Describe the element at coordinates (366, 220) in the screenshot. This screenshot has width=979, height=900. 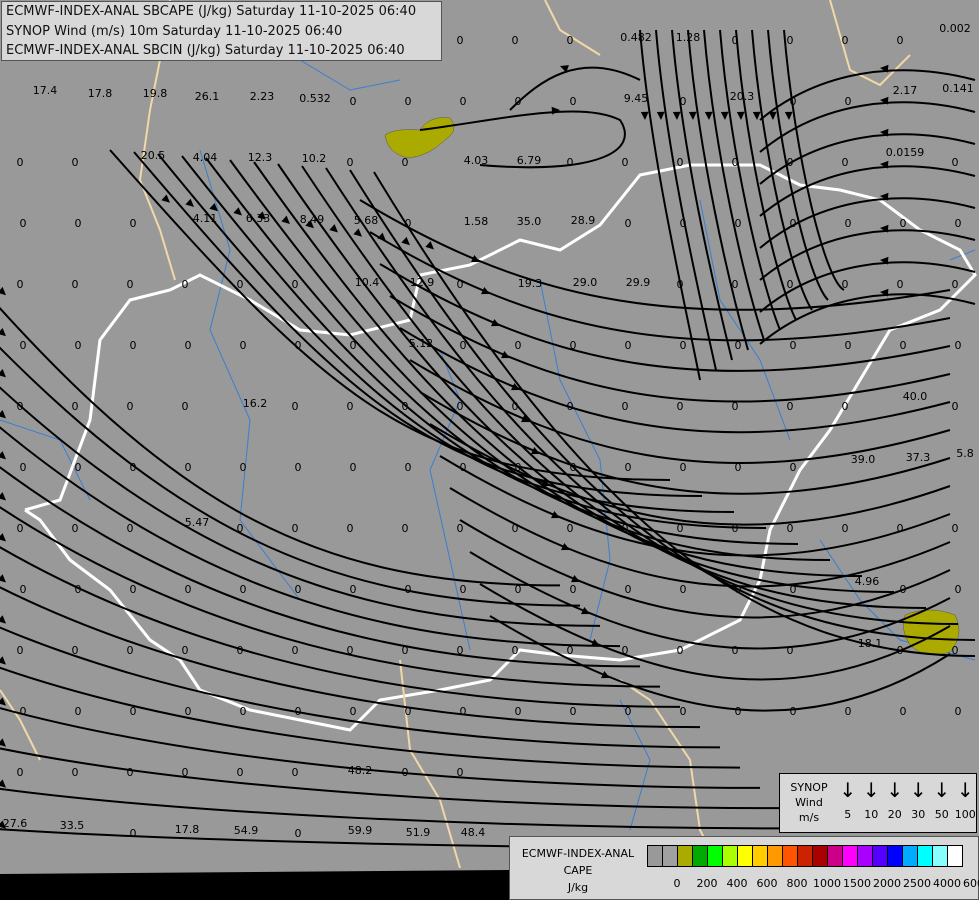
I see `cin-value: 5.68` at that location.